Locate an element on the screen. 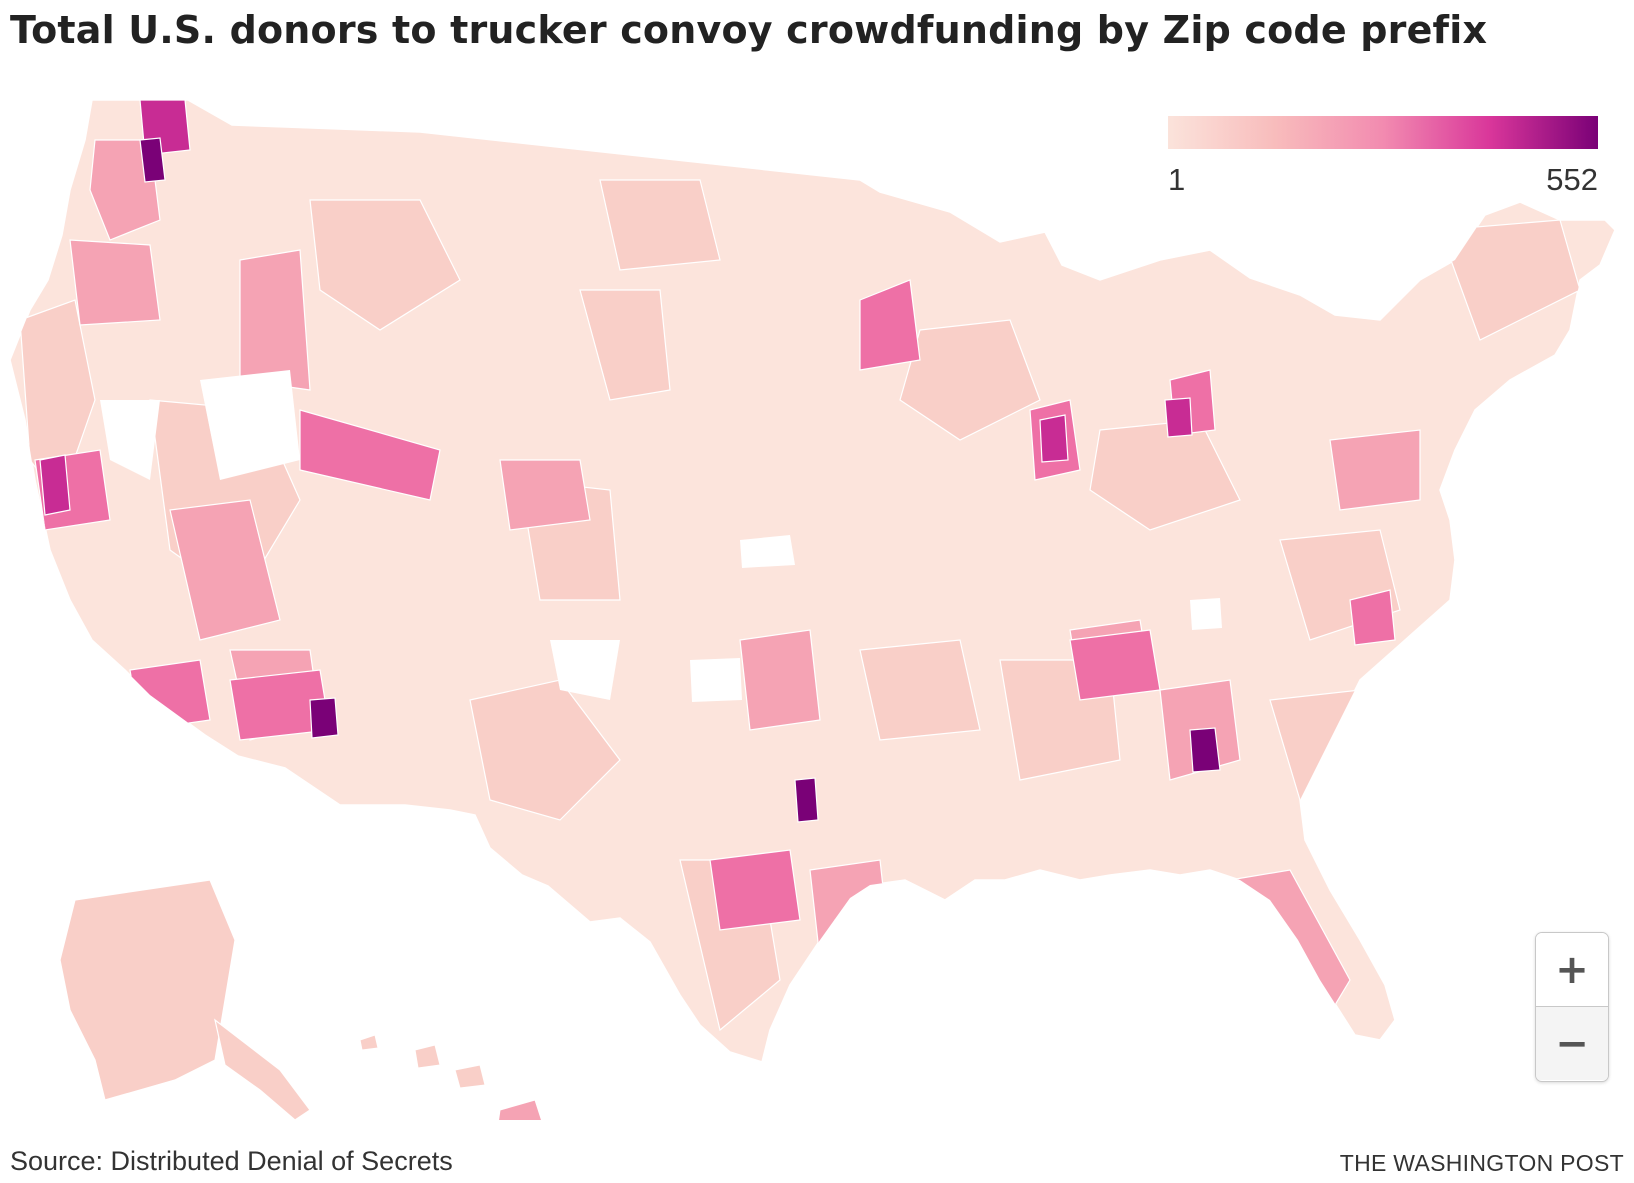  region-sacramento is located at coordinates (55, 485).